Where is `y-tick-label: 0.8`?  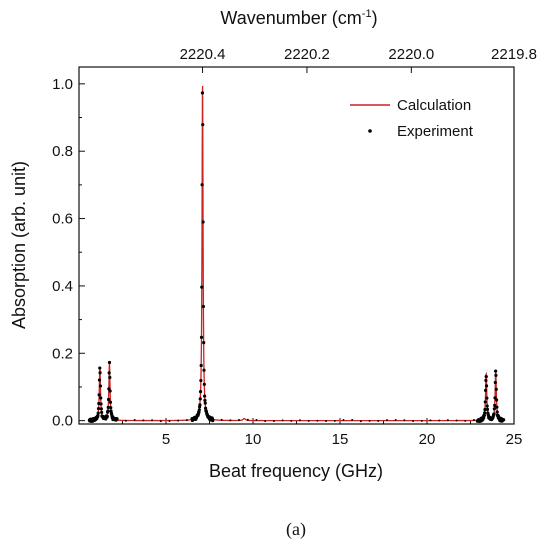 y-tick-label: 0.8 is located at coordinates (62, 151).